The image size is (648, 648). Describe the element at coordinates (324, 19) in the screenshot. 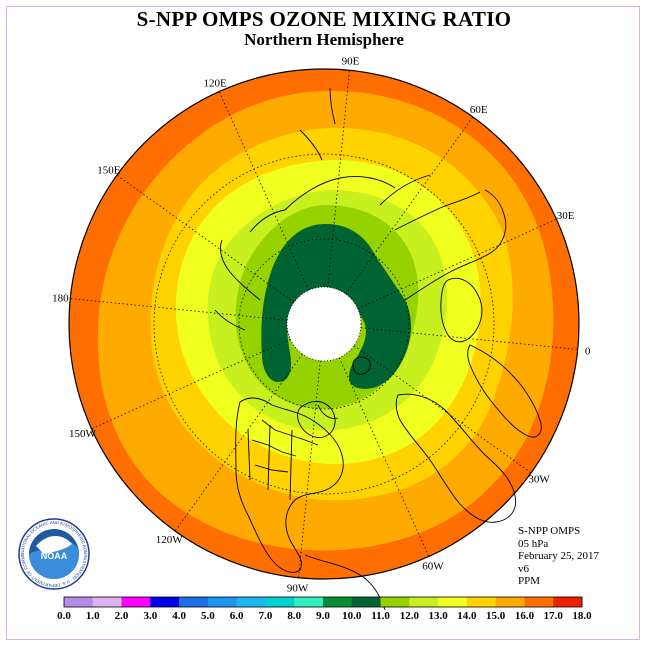

I see `map-title: S-NPP OMPS OZONE MIXING RATIO` at that location.